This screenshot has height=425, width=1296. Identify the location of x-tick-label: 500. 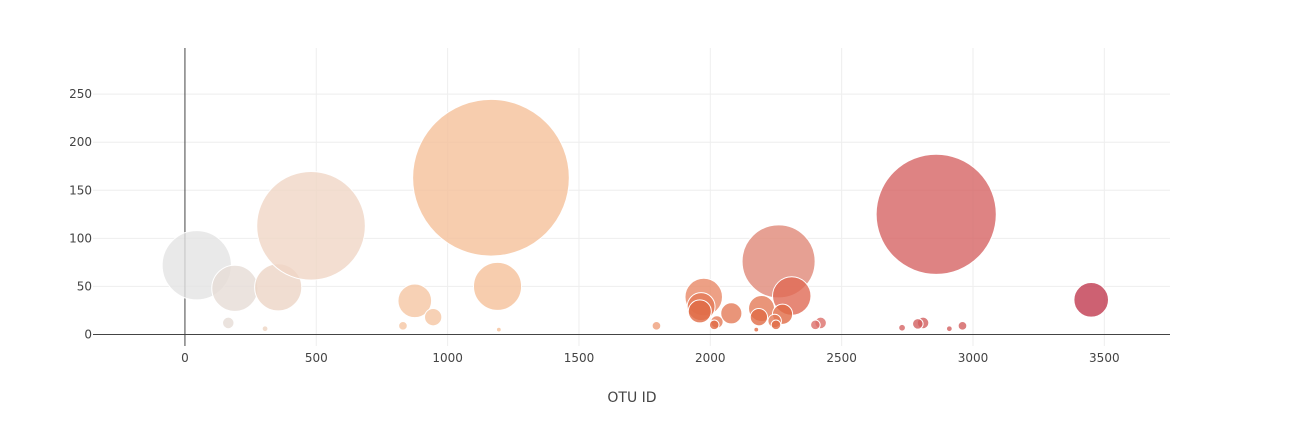
(316, 358).